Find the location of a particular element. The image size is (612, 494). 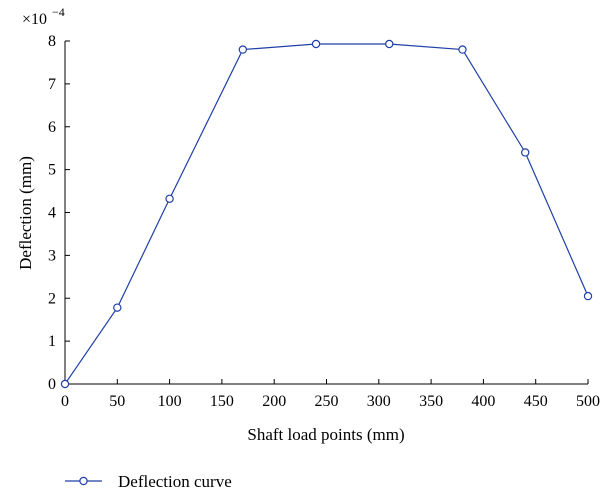

x-tick-label: 100 is located at coordinates (170, 401).